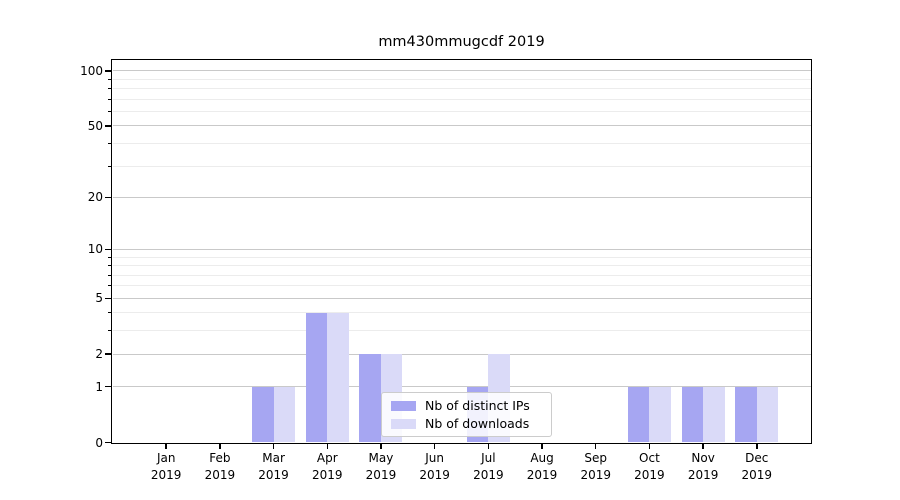 The width and height of the screenshot is (900, 500). Describe the element at coordinates (381, 466) in the screenshot. I see `x-tick-label: May 2019` at that location.